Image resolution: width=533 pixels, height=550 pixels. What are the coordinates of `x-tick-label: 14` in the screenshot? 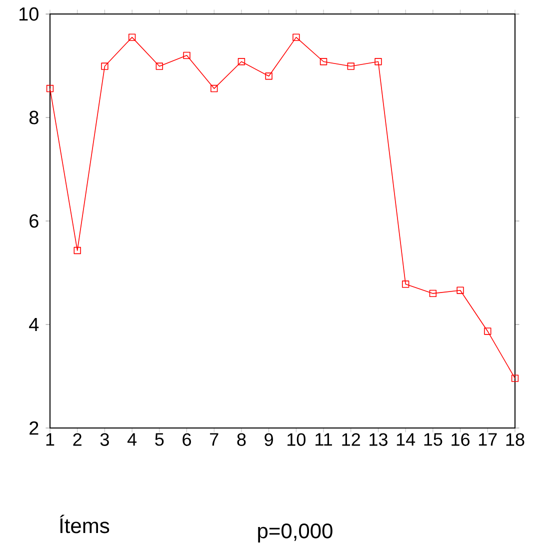 It's located at (406, 439).